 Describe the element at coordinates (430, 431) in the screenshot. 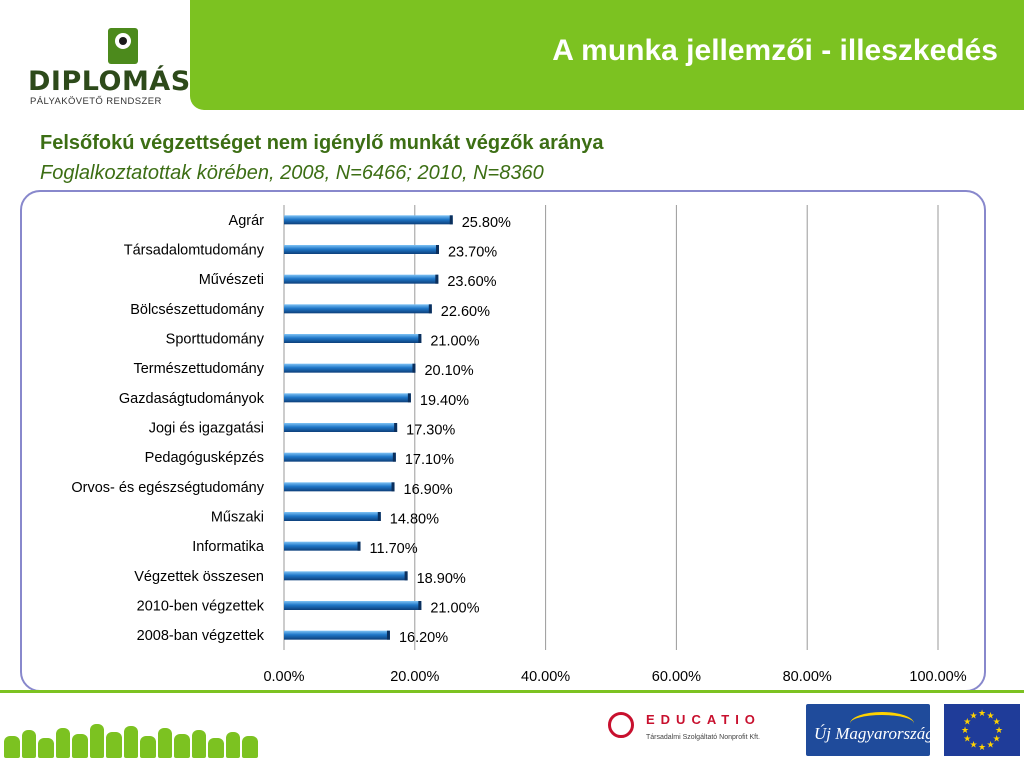

I see `data-label: 17.30%` at that location.